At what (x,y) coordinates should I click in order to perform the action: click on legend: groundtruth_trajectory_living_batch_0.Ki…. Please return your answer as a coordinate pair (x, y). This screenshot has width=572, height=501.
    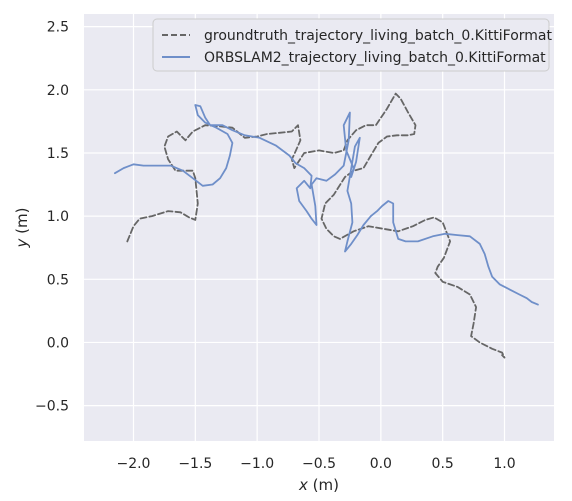
    Looking at the image, I should click on (352, 45).